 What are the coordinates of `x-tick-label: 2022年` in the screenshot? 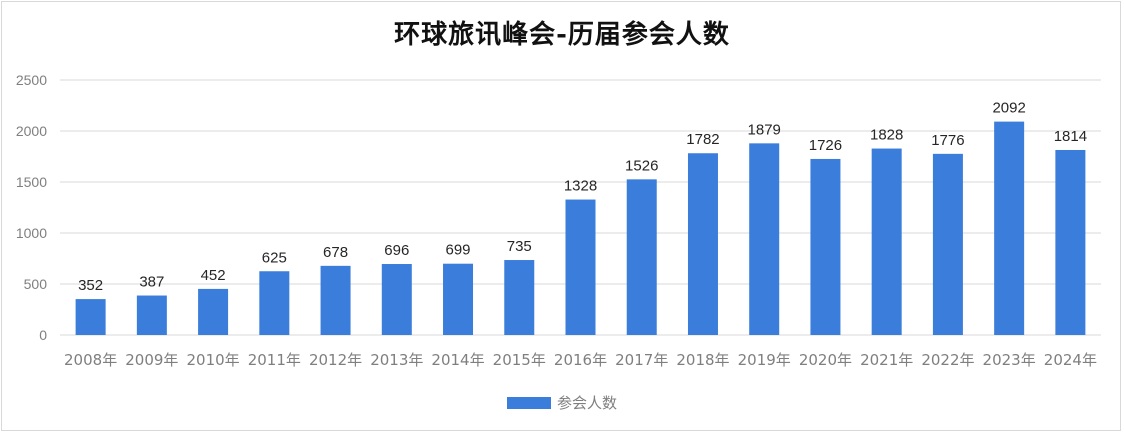 It's located at (947, 360).